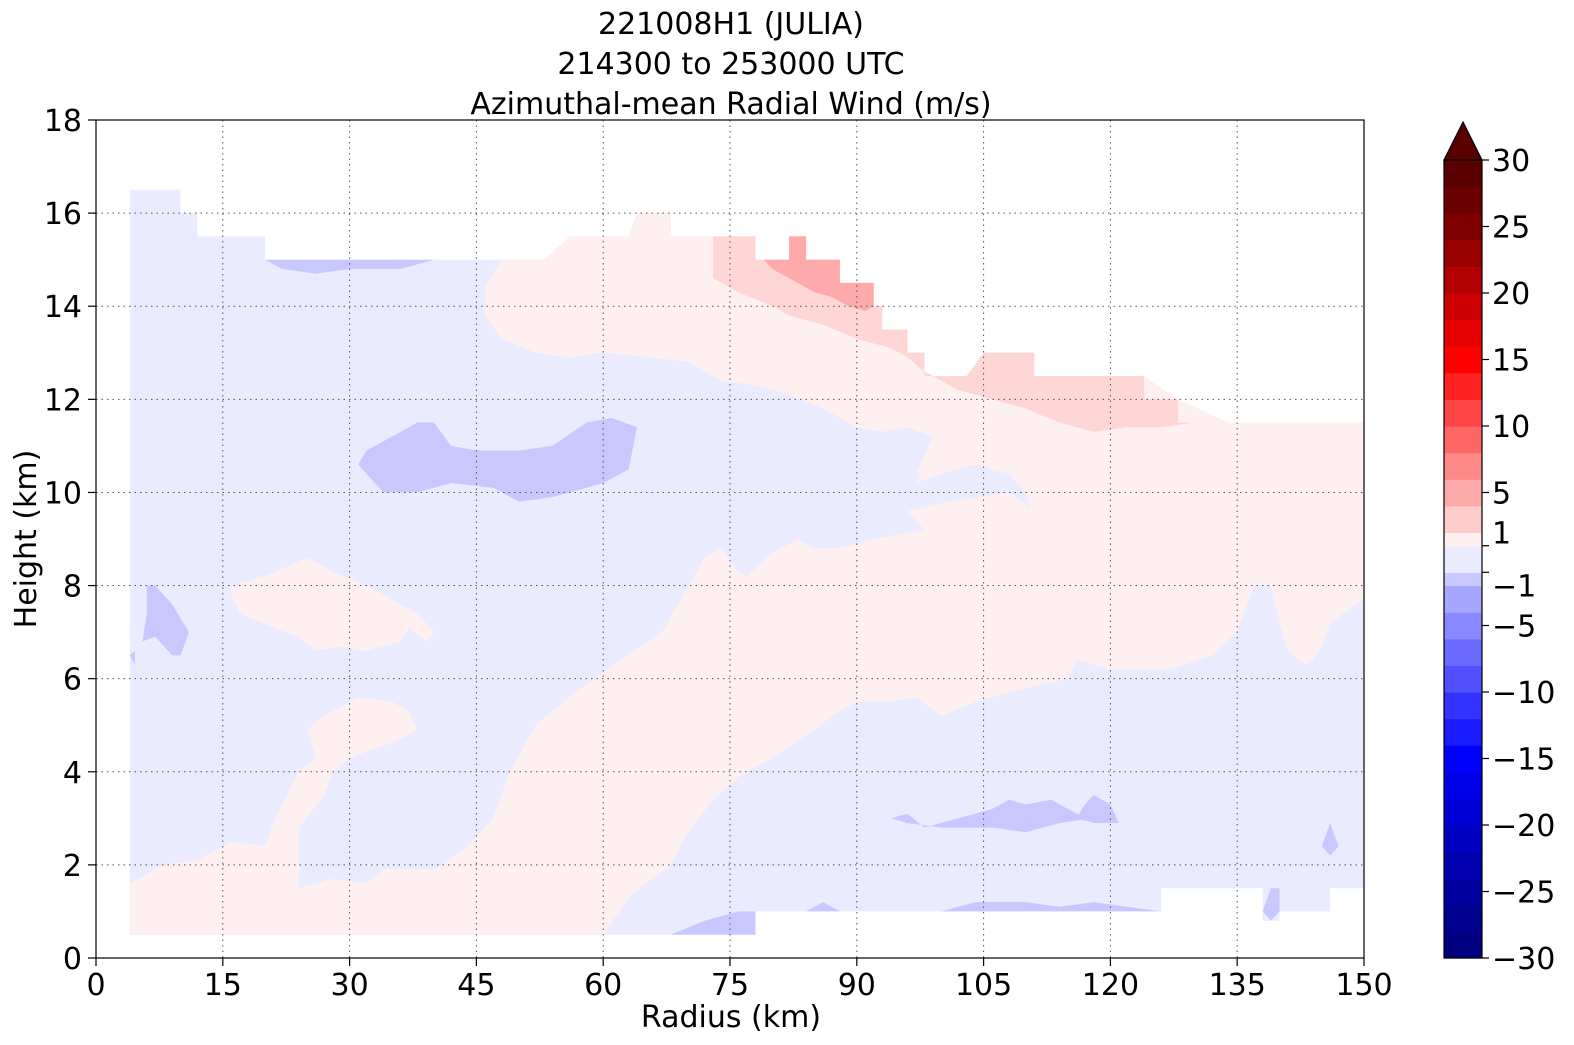 This screenshot has width=1574, height=1045. Describe the element at coordinates (1363, 985) in the screenshot. I see `x-tick-label: 150` at that location.